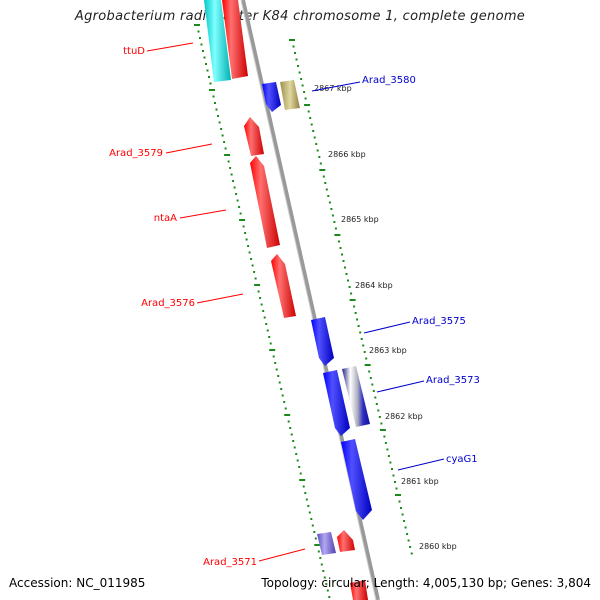  What do you see at coordinates (165, 218) in the screenshot?
I see `gene-label-ntaa: ntaA` at bounding box center [165, 218].